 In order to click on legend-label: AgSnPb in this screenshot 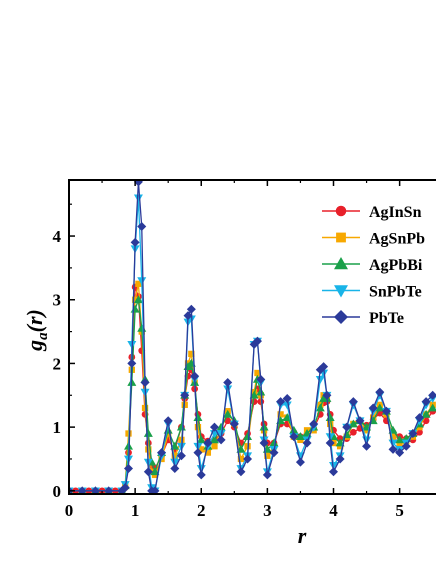, I will do `click(397, 239)`.